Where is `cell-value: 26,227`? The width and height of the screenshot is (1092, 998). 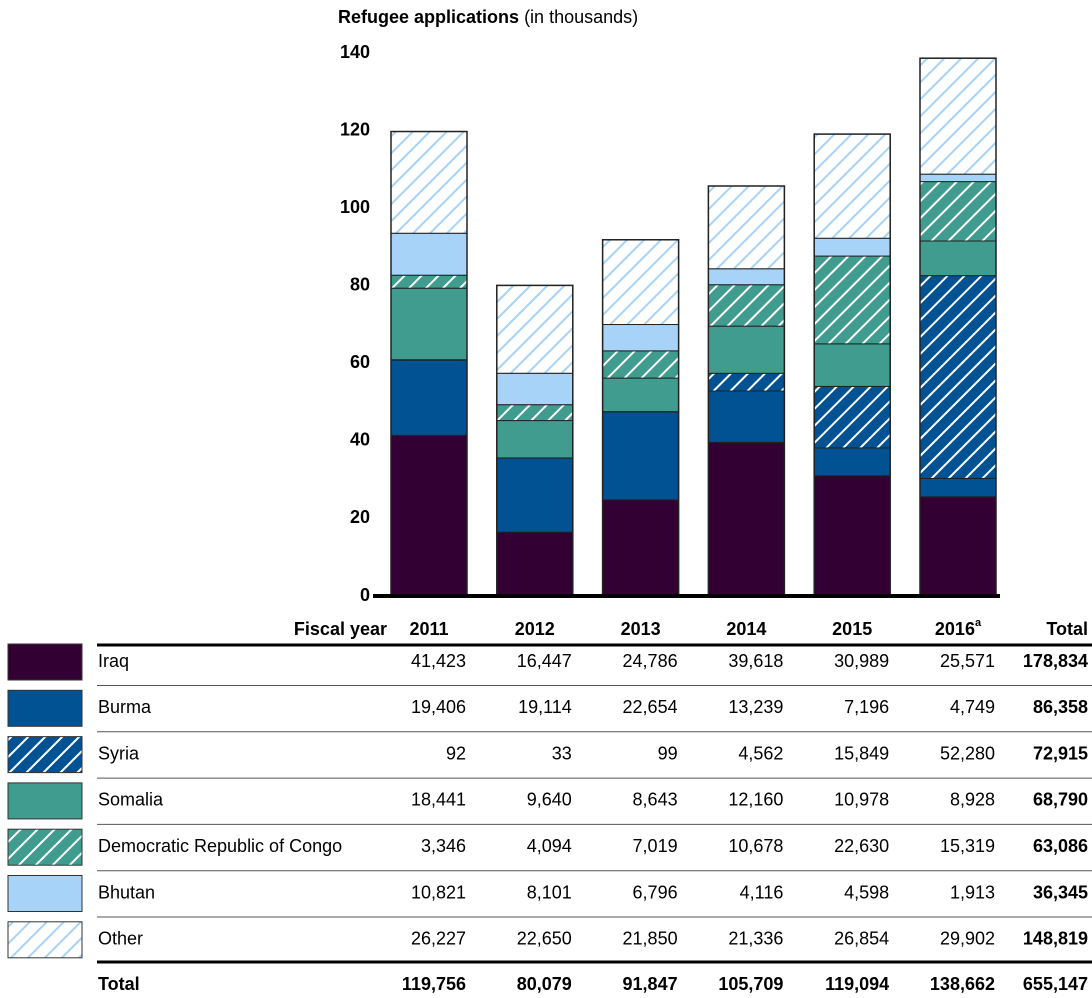 cell-value: 26,227 is located at coordinates (438, 939).